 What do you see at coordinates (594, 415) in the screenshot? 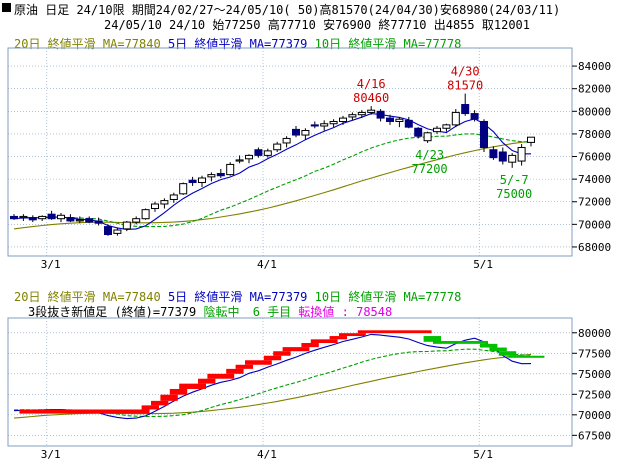
I see `bottom-ytick-label: 70000` at bounding box center [594, 415].